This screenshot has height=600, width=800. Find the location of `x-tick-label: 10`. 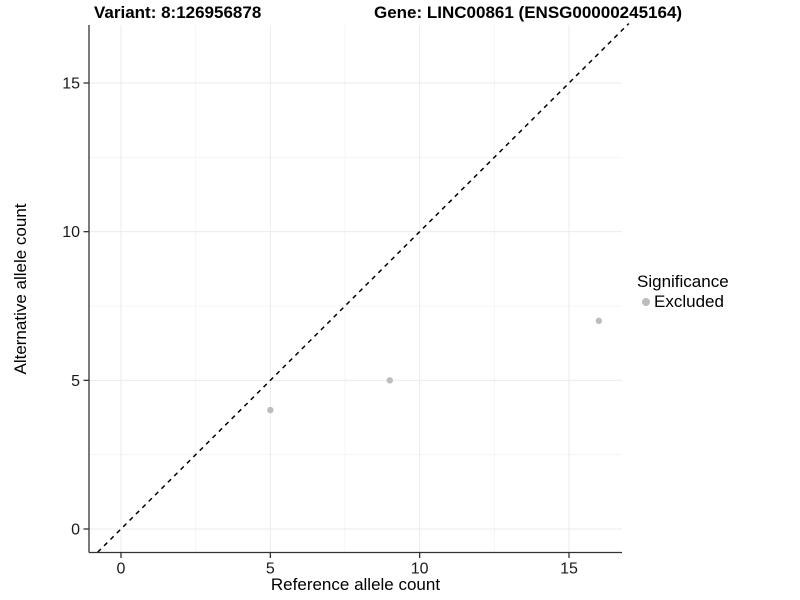

x-tick-label: 10 is located at coordinates (420, 569).